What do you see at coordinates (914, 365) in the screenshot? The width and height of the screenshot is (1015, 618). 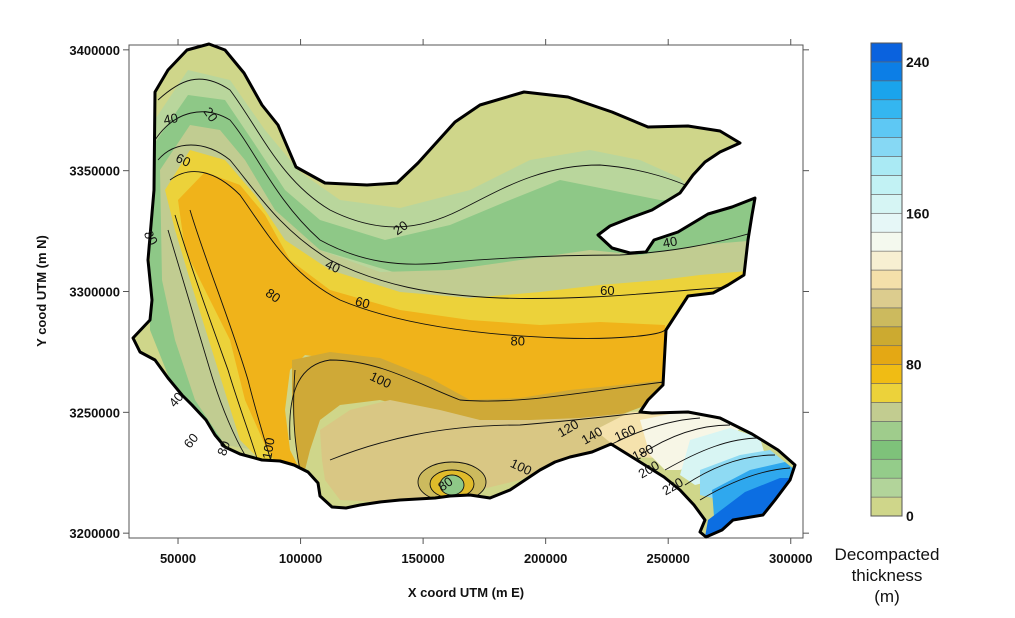 I see `colorbar-tick-label: 80` at bounding box center [914, 365].